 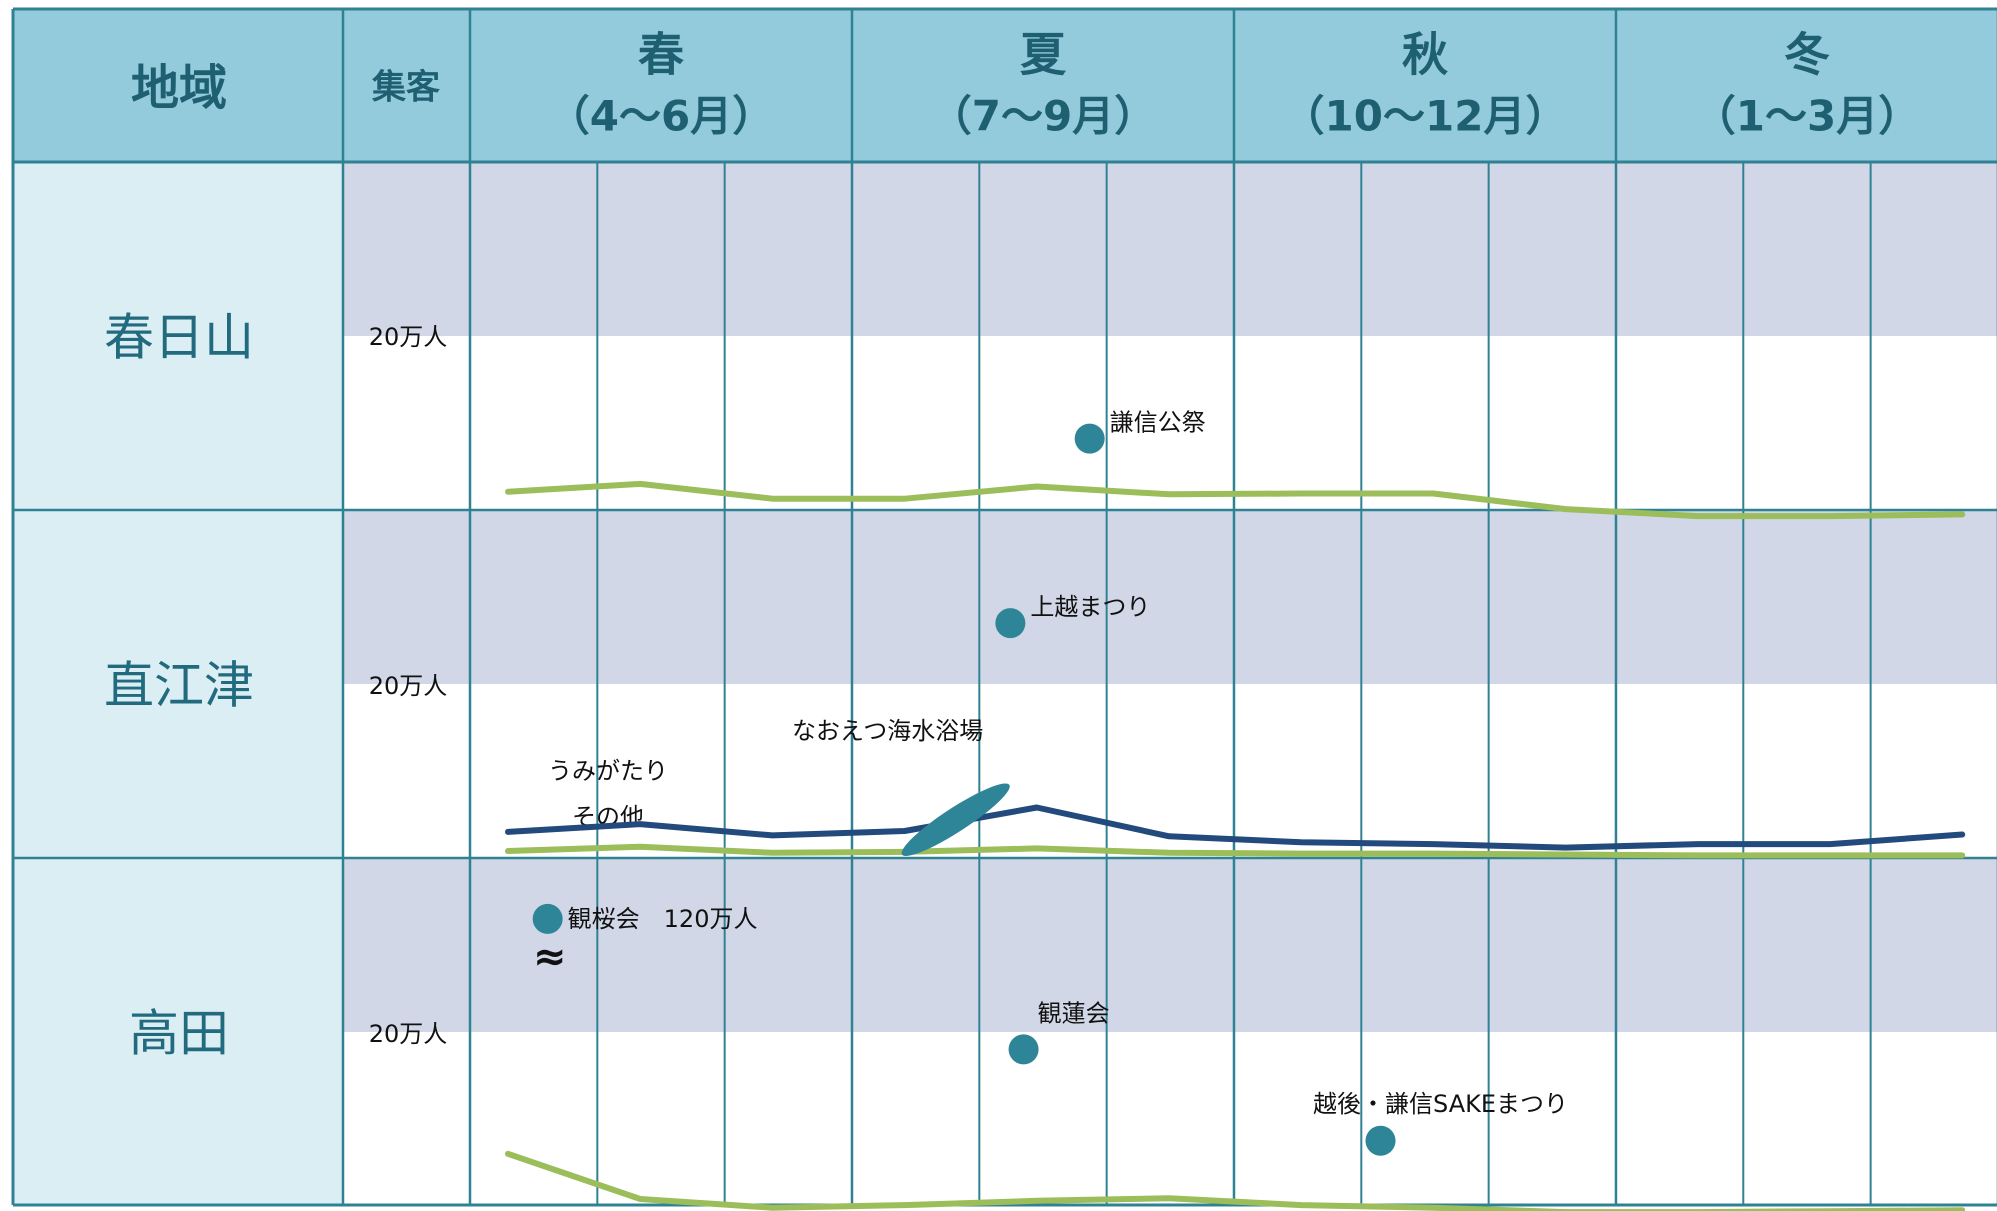 What do you see at coordinates (179, 338) in the screenshot?
I see `region-label-kasugayama: 春日山` at bounding box center [179, 338].